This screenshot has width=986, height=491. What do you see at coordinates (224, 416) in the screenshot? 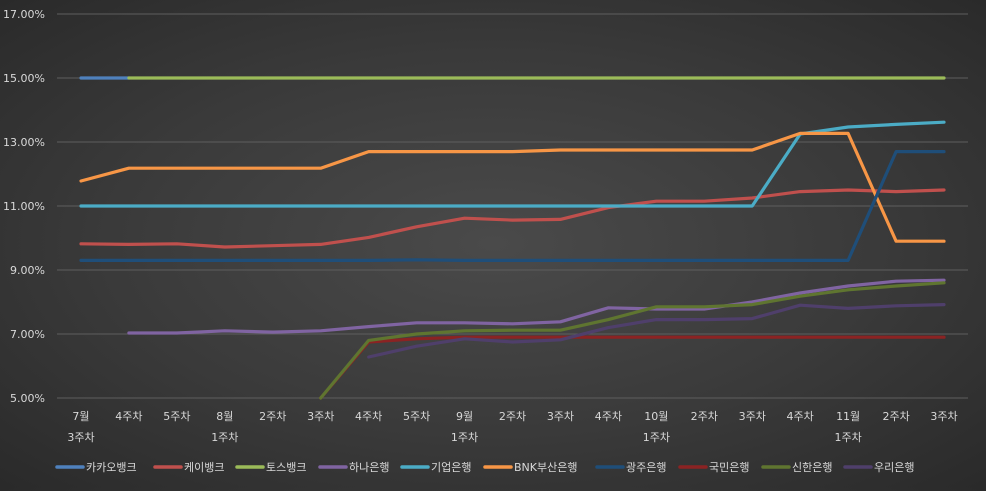
I see `x-tick-label: 8월` at bounding box center [224, 416].